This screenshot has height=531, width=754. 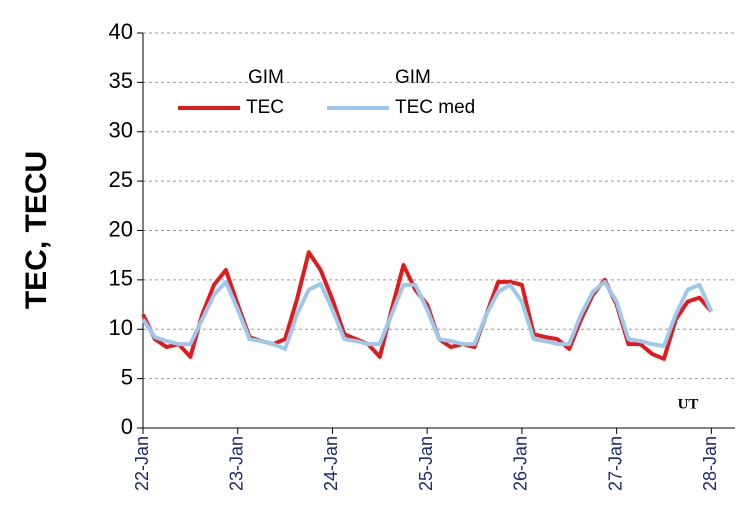 What do you see at coordinates (121, 228) in the screenshot?
I see `y-tick-label: 20` at bounding box center [121, 228].